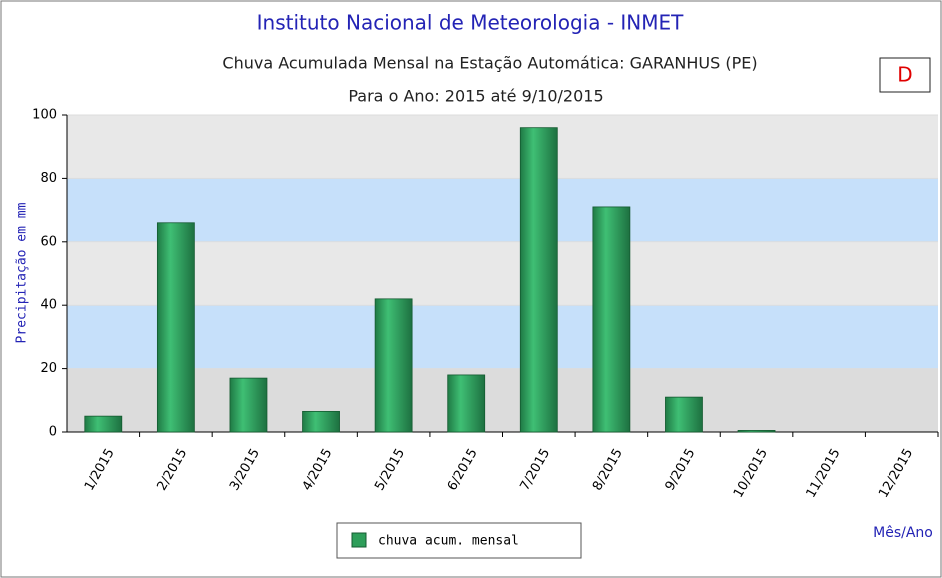 This screenshot has height=578, width=942. Describe the element at coordinates (48, 241) in the screenshot. I see `y-tick-label: 60` at that location.